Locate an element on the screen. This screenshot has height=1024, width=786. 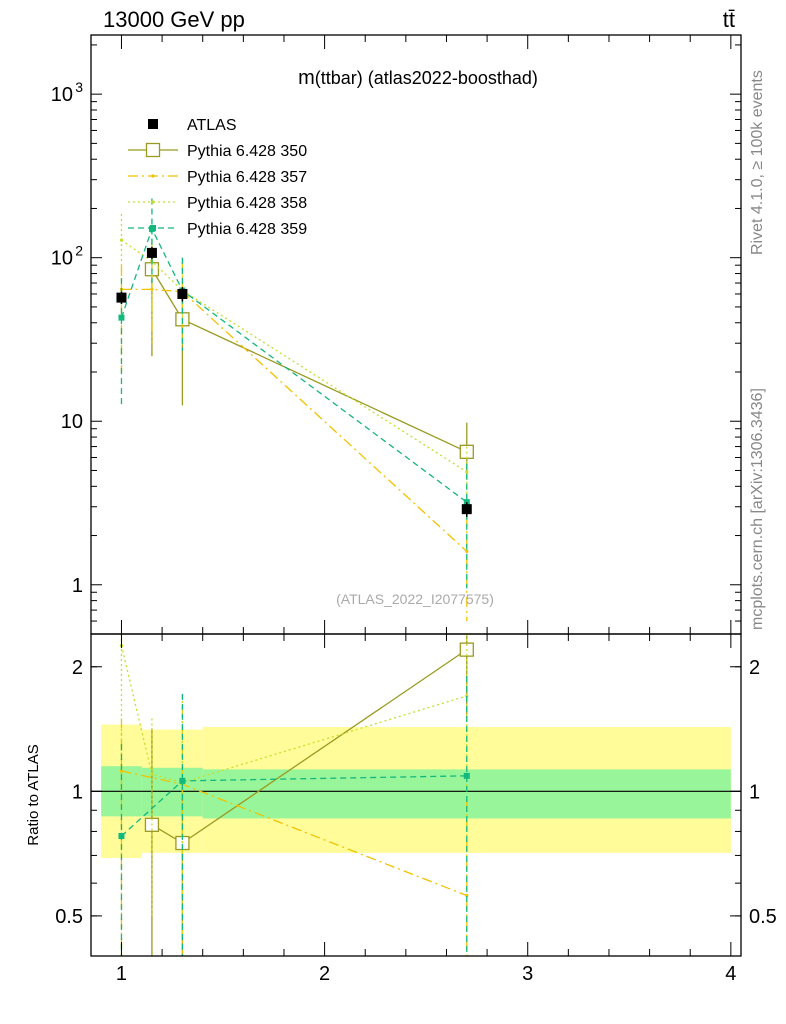
title-rest: (ttbar) (atlas2022-boosthad) is located at coordinates (426, 78).